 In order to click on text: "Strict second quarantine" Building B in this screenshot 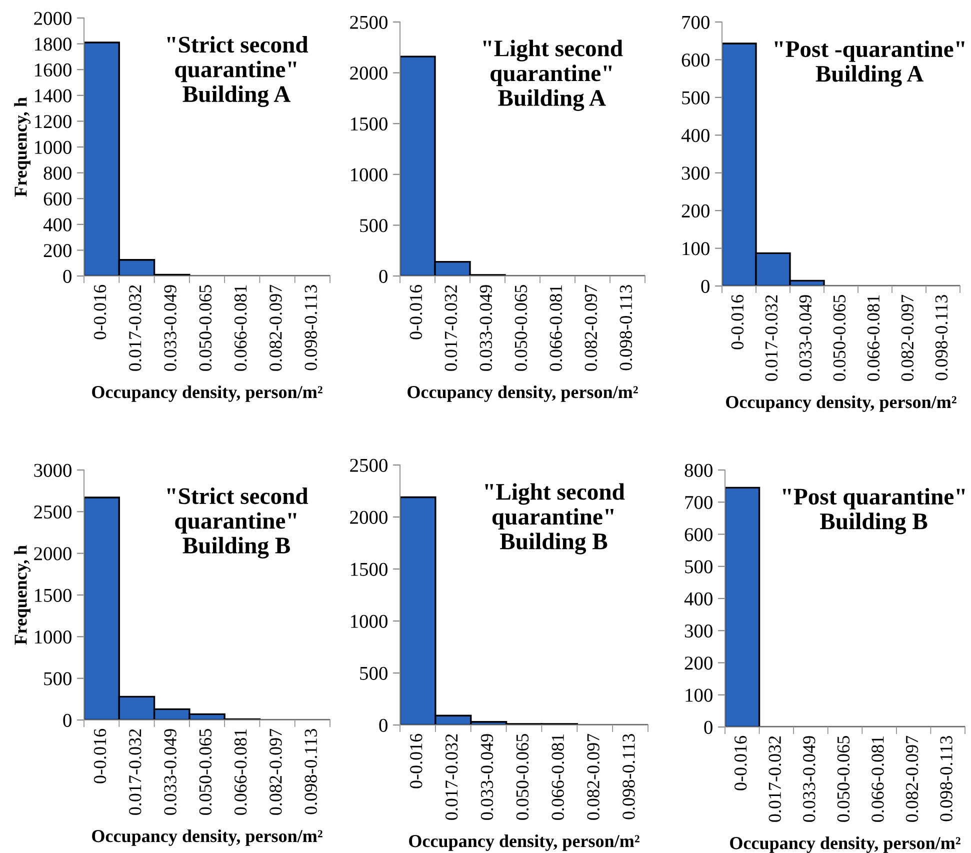, I will do `click(237, 523)`.